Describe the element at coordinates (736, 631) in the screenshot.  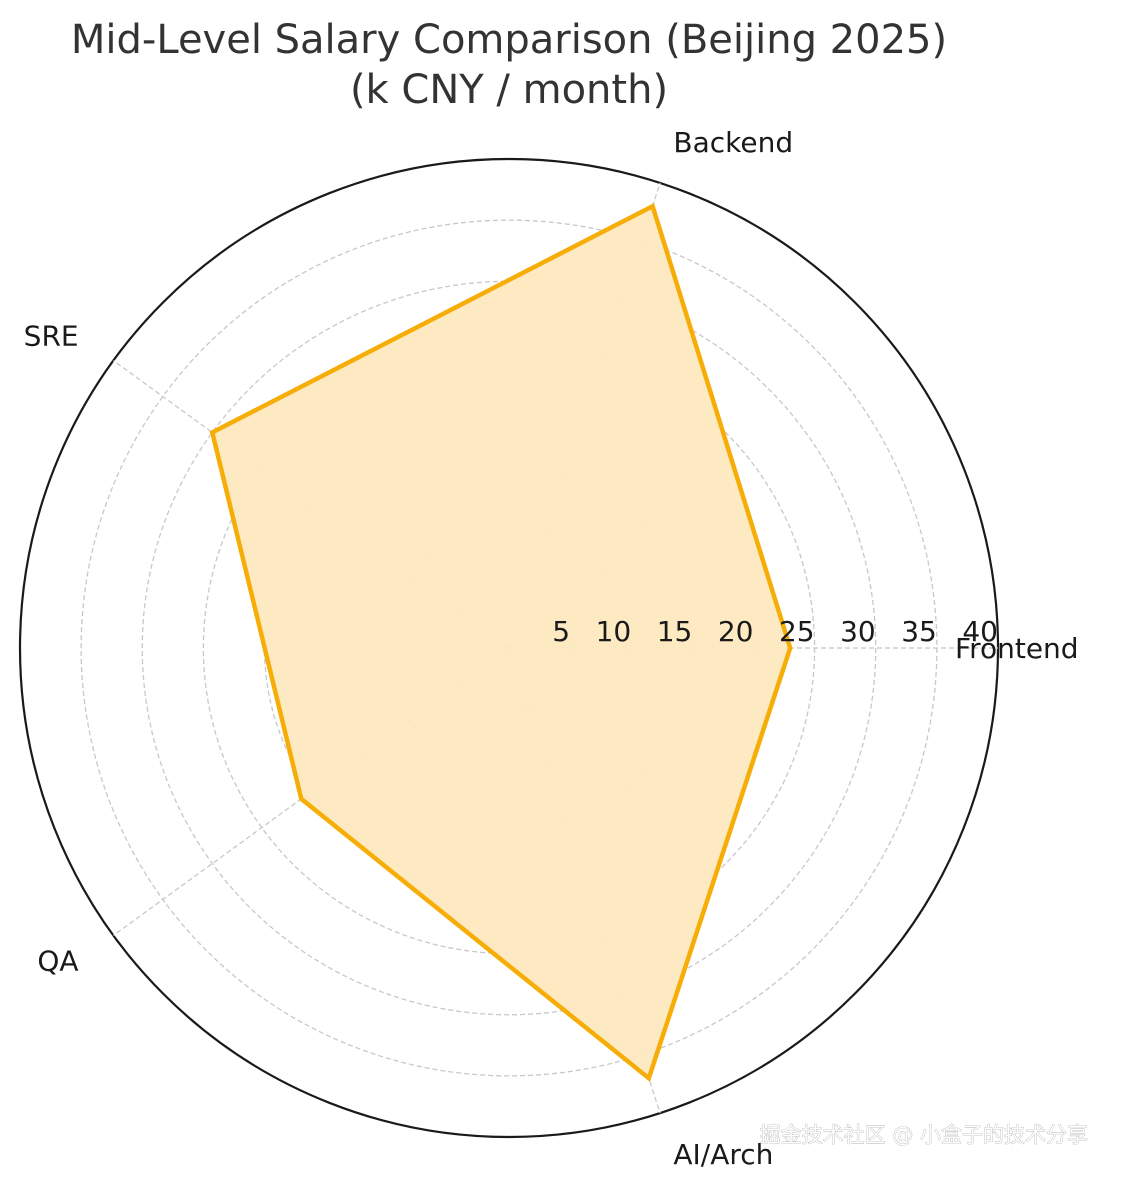
I see `radial-tick-label: 20` at that location.